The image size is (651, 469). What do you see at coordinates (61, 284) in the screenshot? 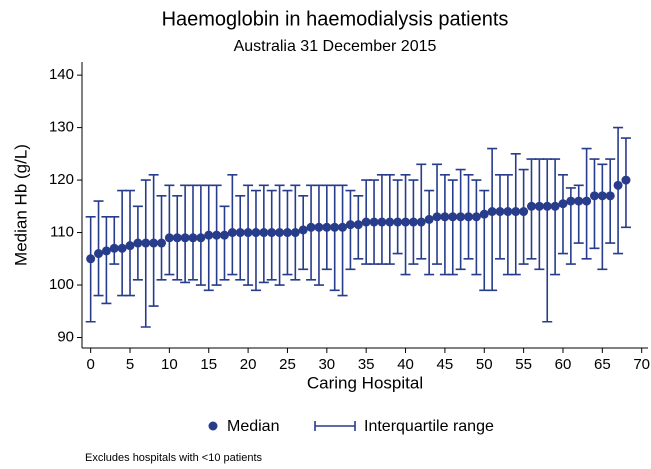
I see `y-tick-label: 100` at bounding box center [61, 284].